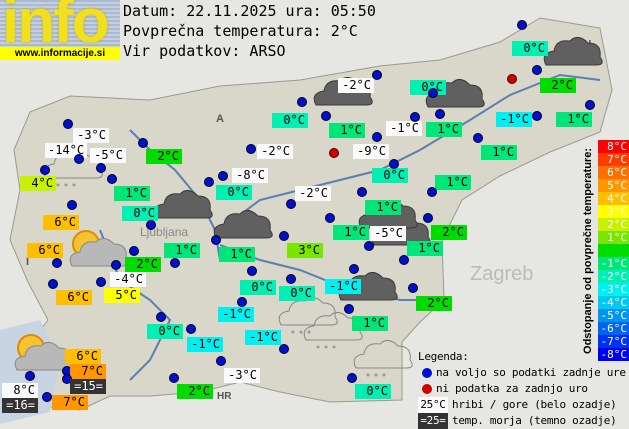 Image resolution: width=629 pixels, height=429 pixels. What do you see at coordinates (135, 305) in the screenshot?
I see `river` at bounding box center [135, 305].